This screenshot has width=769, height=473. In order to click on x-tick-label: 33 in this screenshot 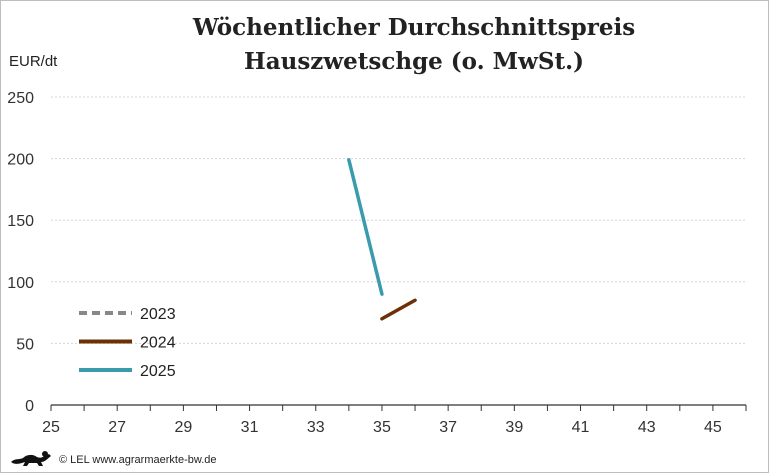, I will do `click(316, 427)`.